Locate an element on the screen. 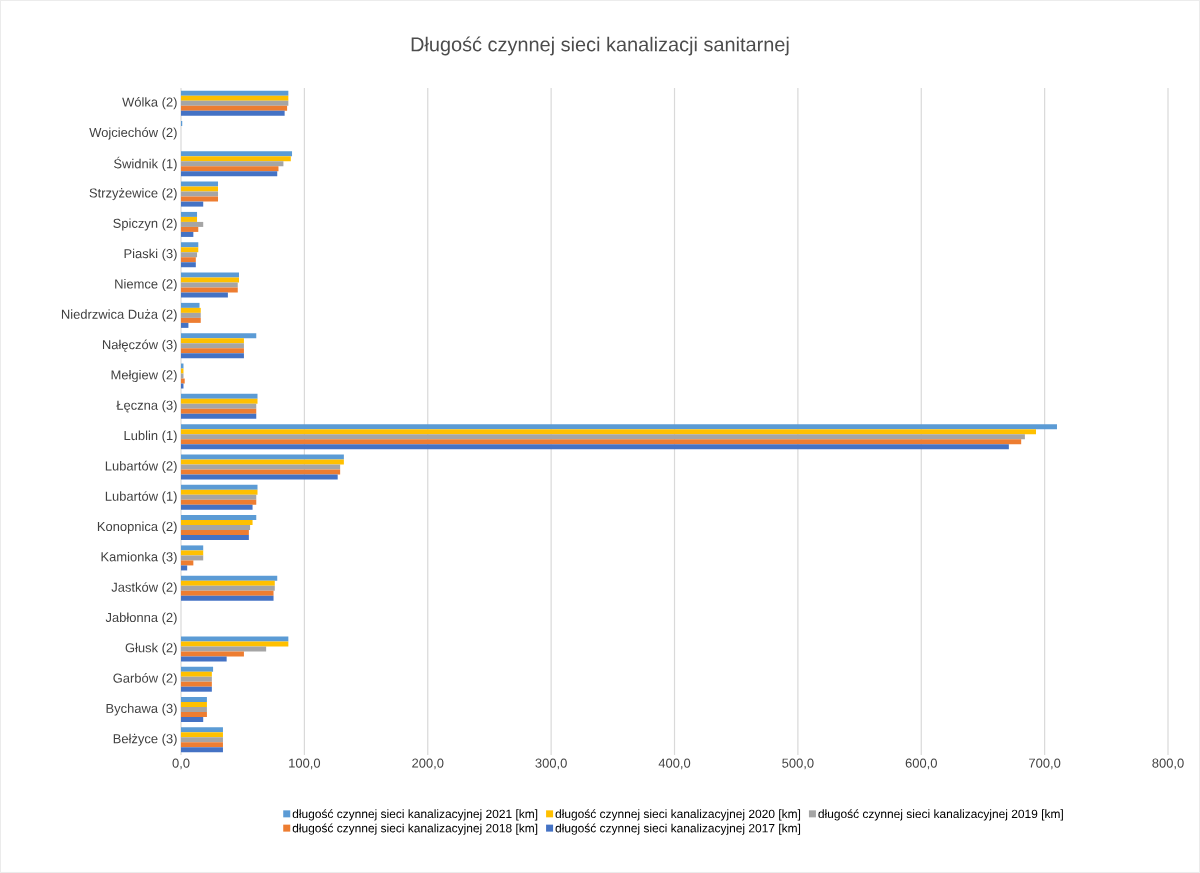  y-tick-label: Kamionka (3) is located at coordinates (139, 557).